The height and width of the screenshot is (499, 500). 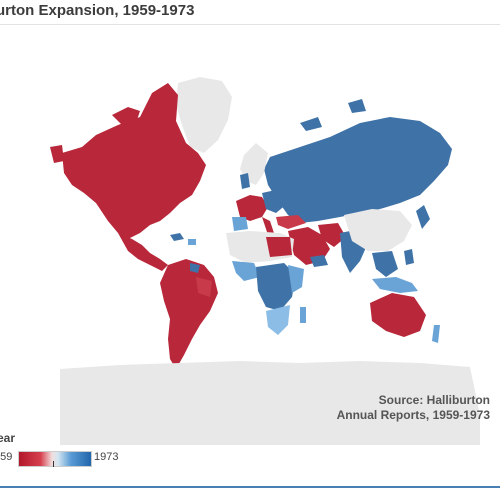 I want to click on region-iran, so click(x=332, y=235).